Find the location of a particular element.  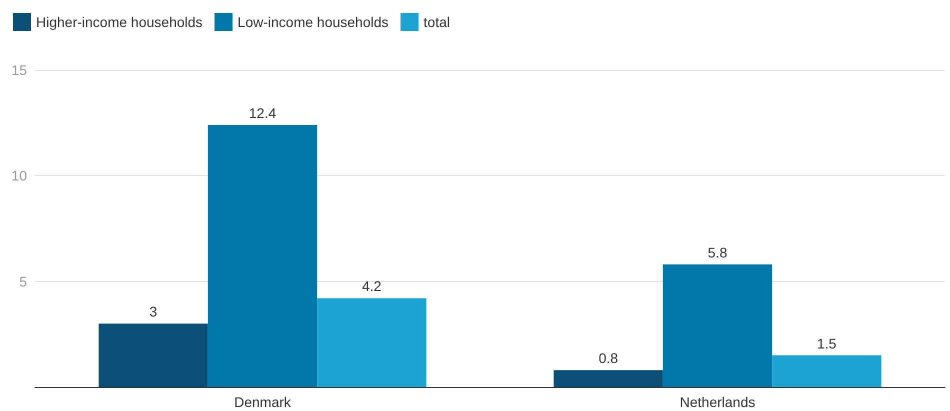

legend-label: Low-income households is located at coordinates (313, 22).